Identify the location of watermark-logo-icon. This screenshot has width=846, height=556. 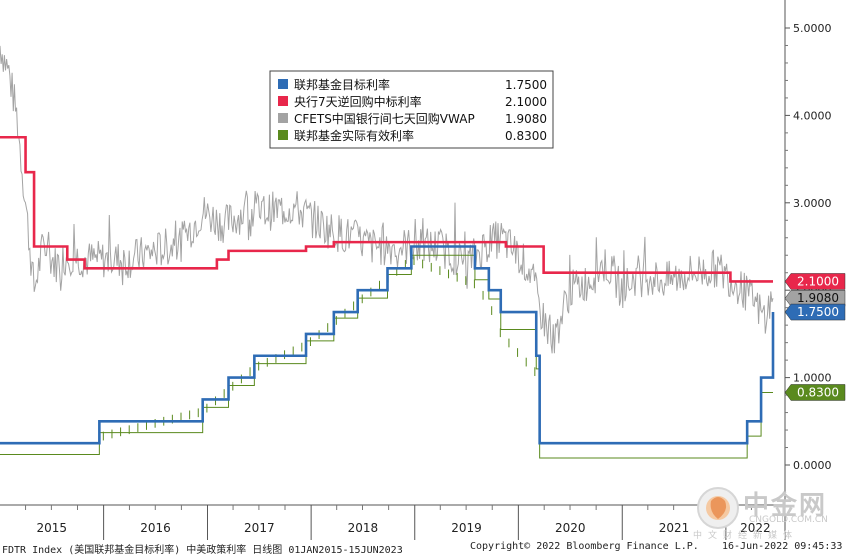
(718, 508).